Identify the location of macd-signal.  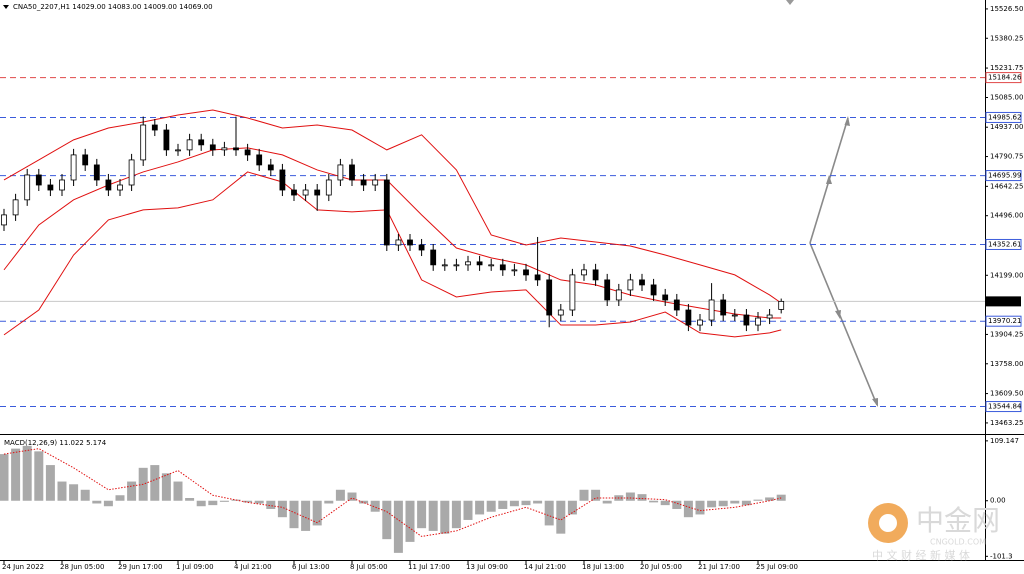
(392, 492).